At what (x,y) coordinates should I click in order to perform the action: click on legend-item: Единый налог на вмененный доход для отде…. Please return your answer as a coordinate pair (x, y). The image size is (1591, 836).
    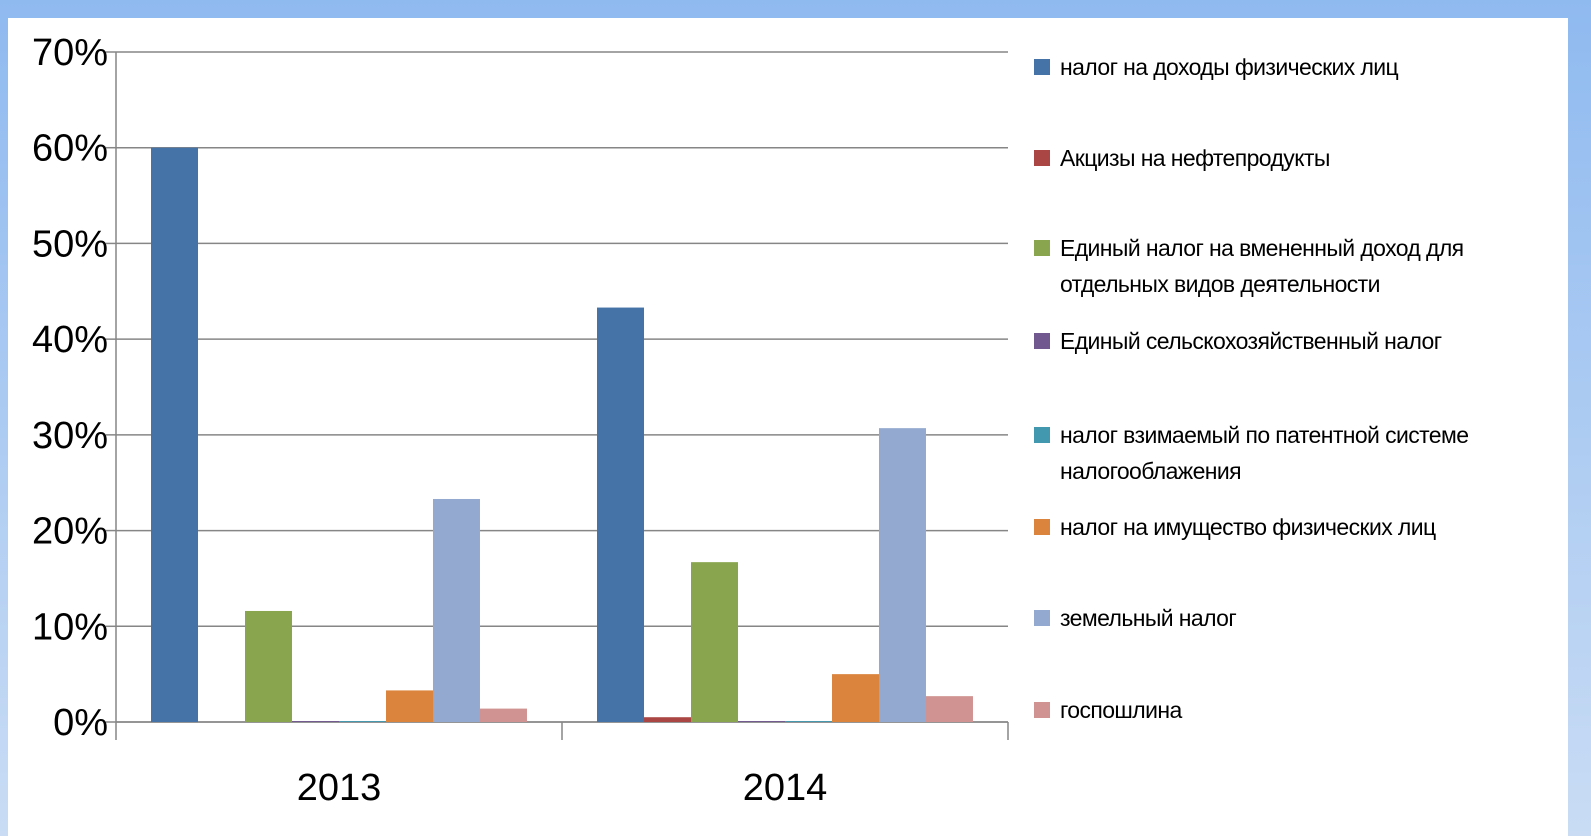
    Looking at the image, I should click on (1296, 266).